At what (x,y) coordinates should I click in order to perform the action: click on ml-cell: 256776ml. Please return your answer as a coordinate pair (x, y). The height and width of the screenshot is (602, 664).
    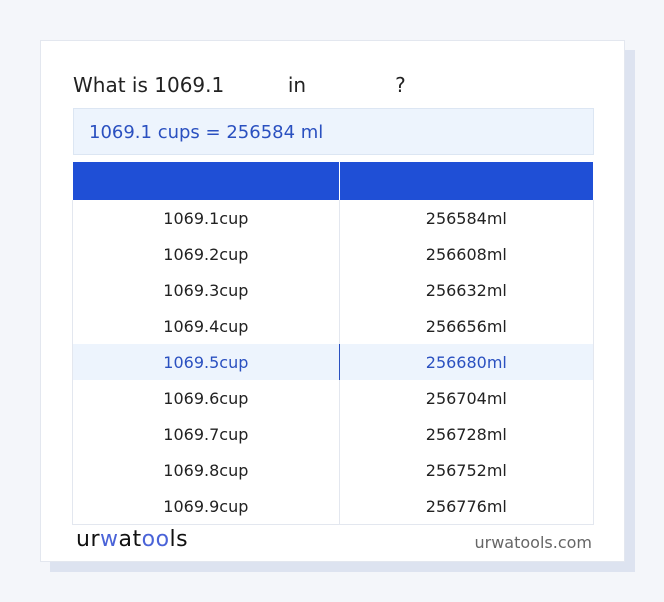
    Looking at the image, I should click on (466, 506).